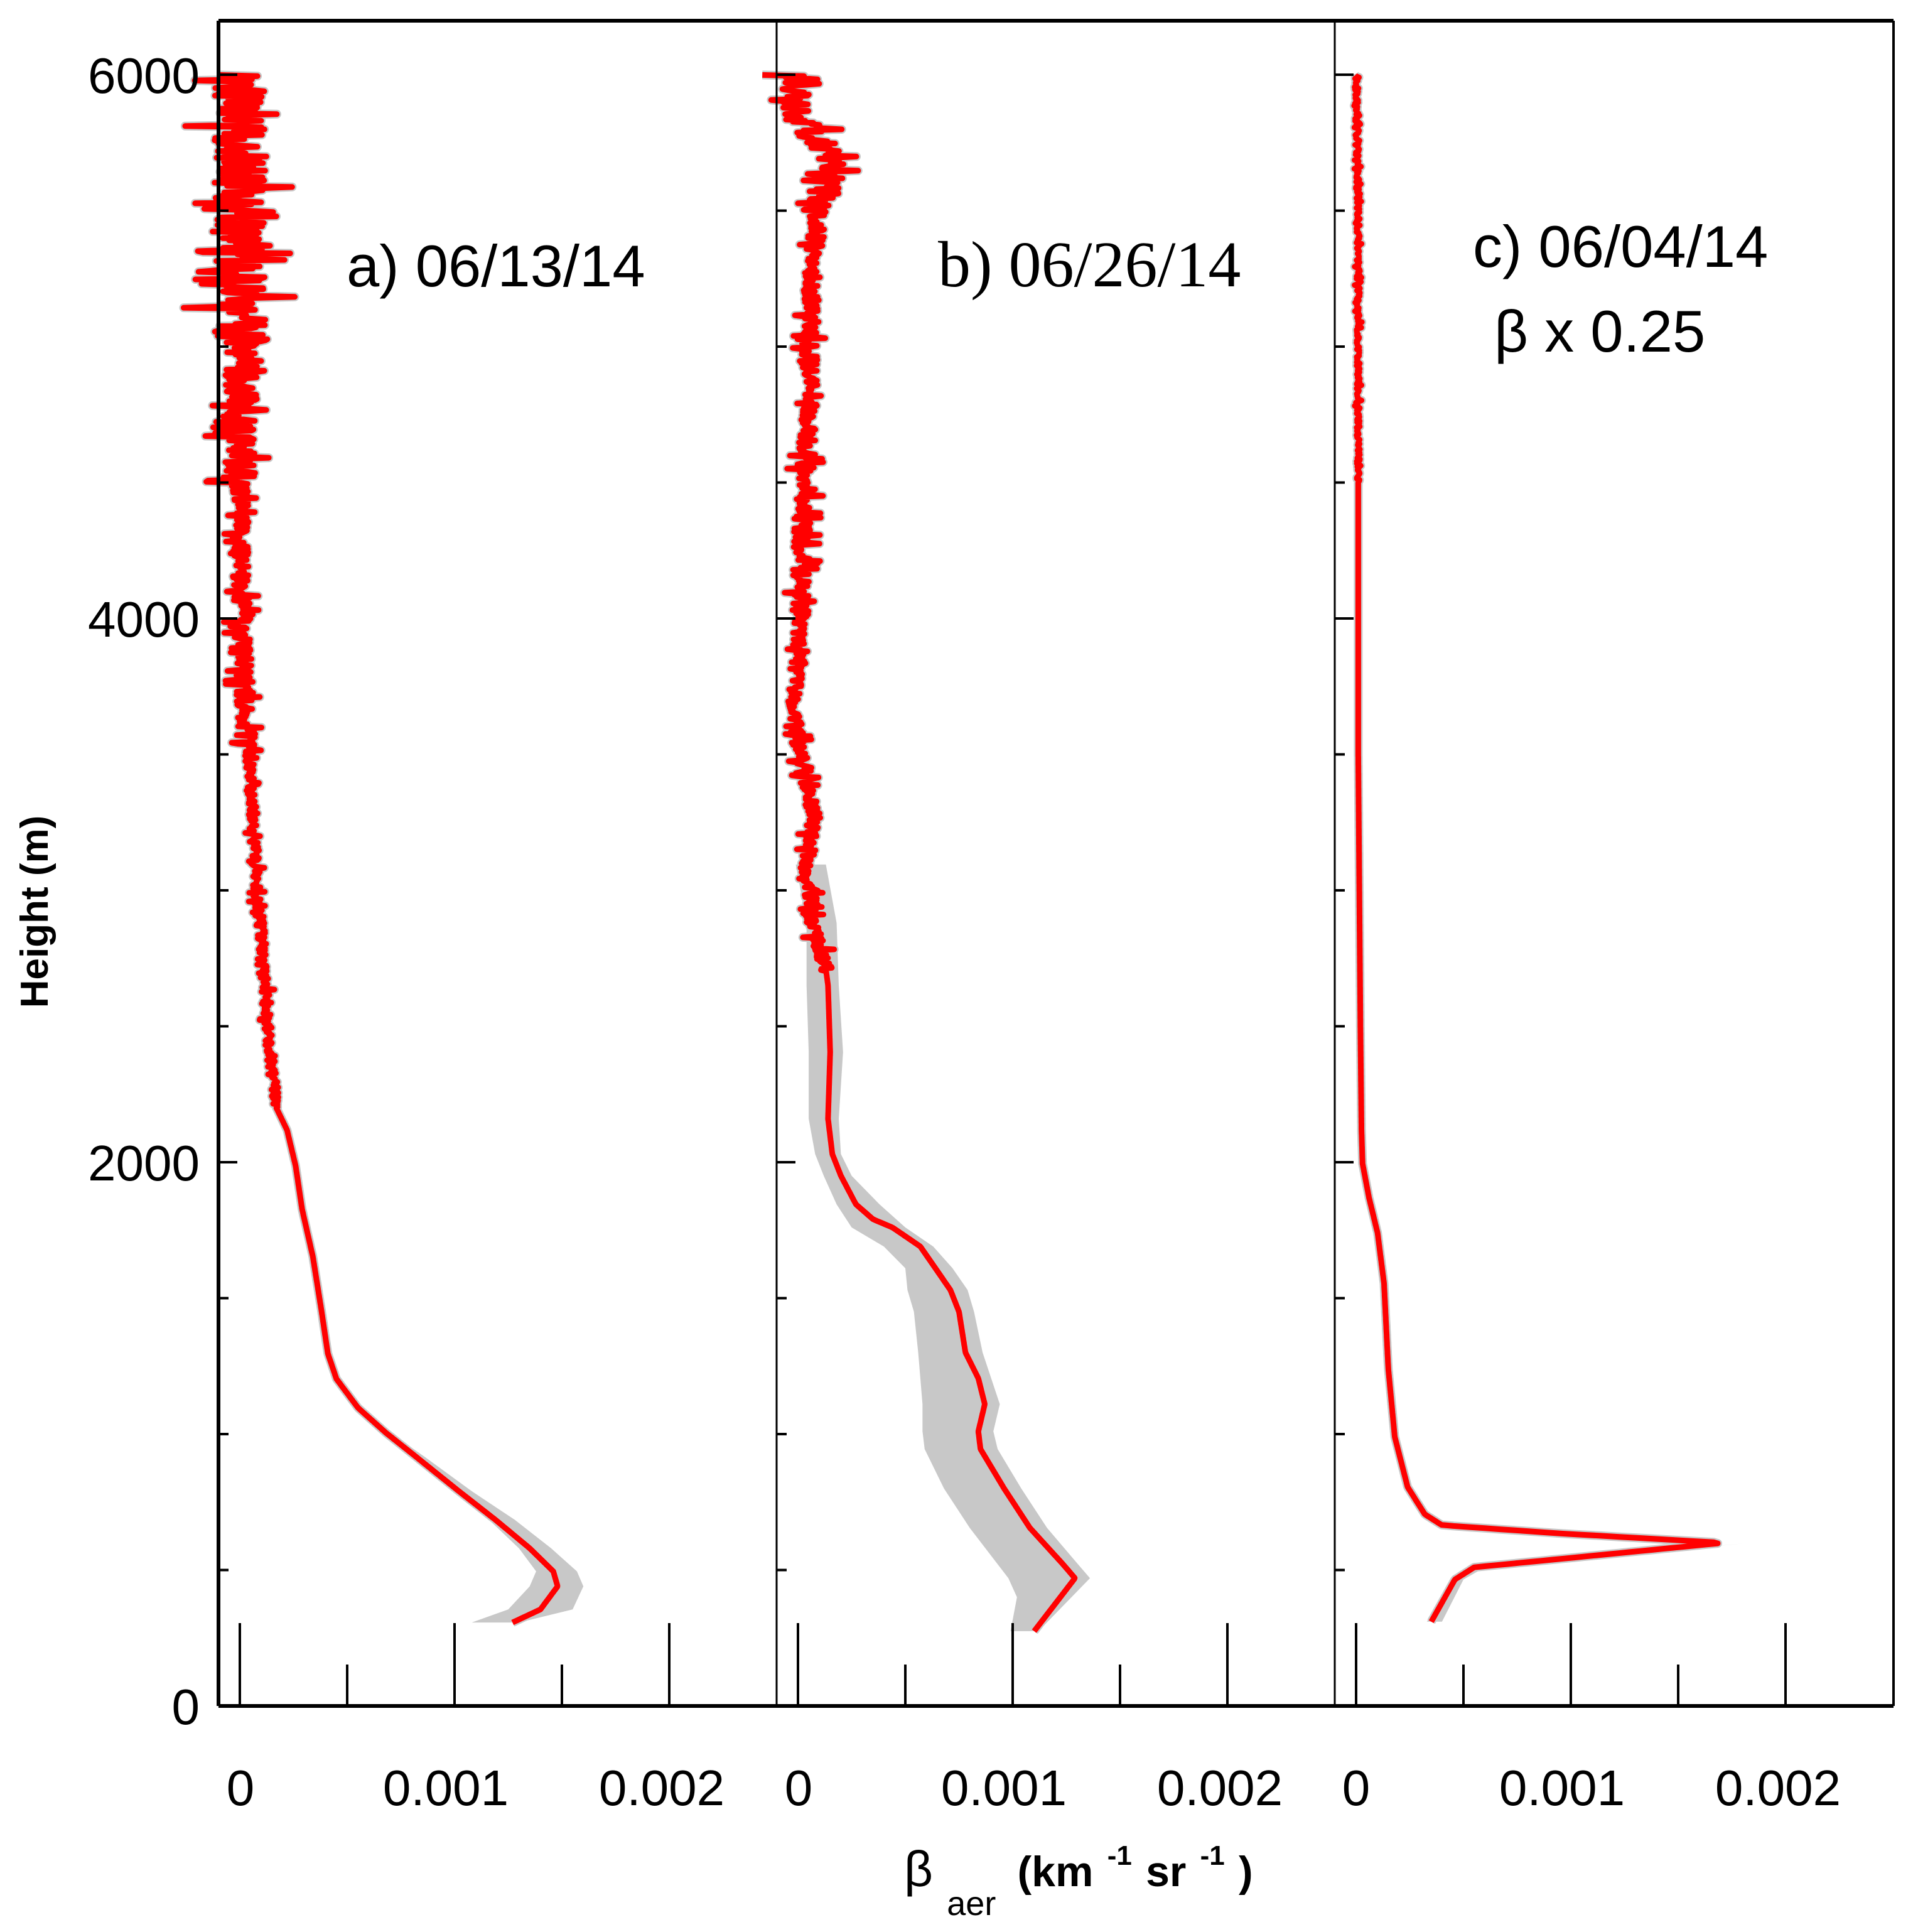 This screenshot has height=1932, width=1918. I want to click on x-tick-label-c-0002: 0.002, so click(1778, 1788).